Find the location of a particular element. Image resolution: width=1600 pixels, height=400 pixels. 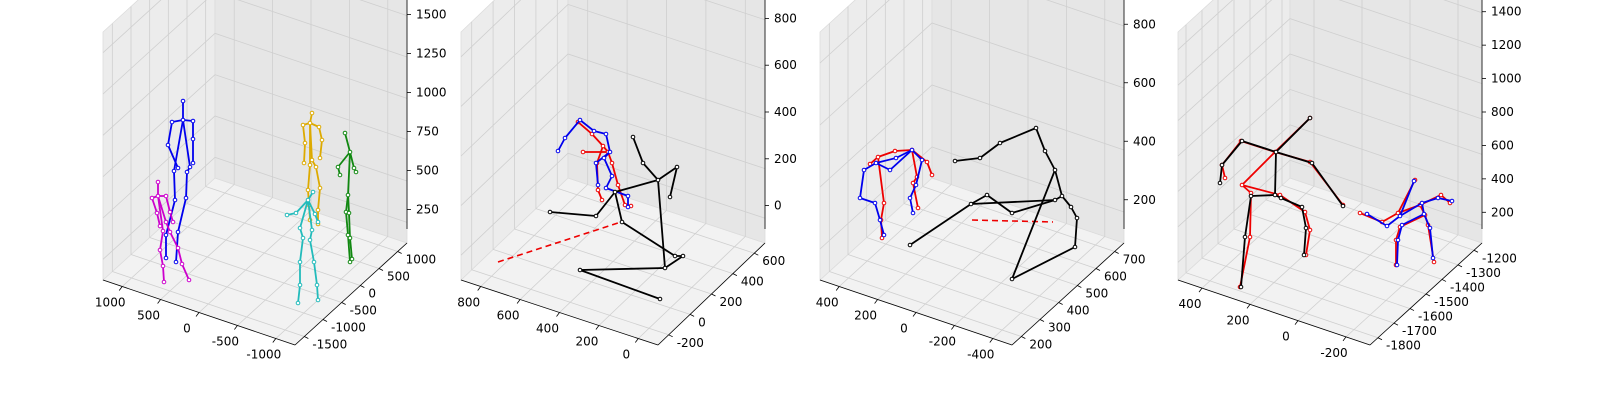

x-tick-label: 1000 is located at coordinates (110, 303).